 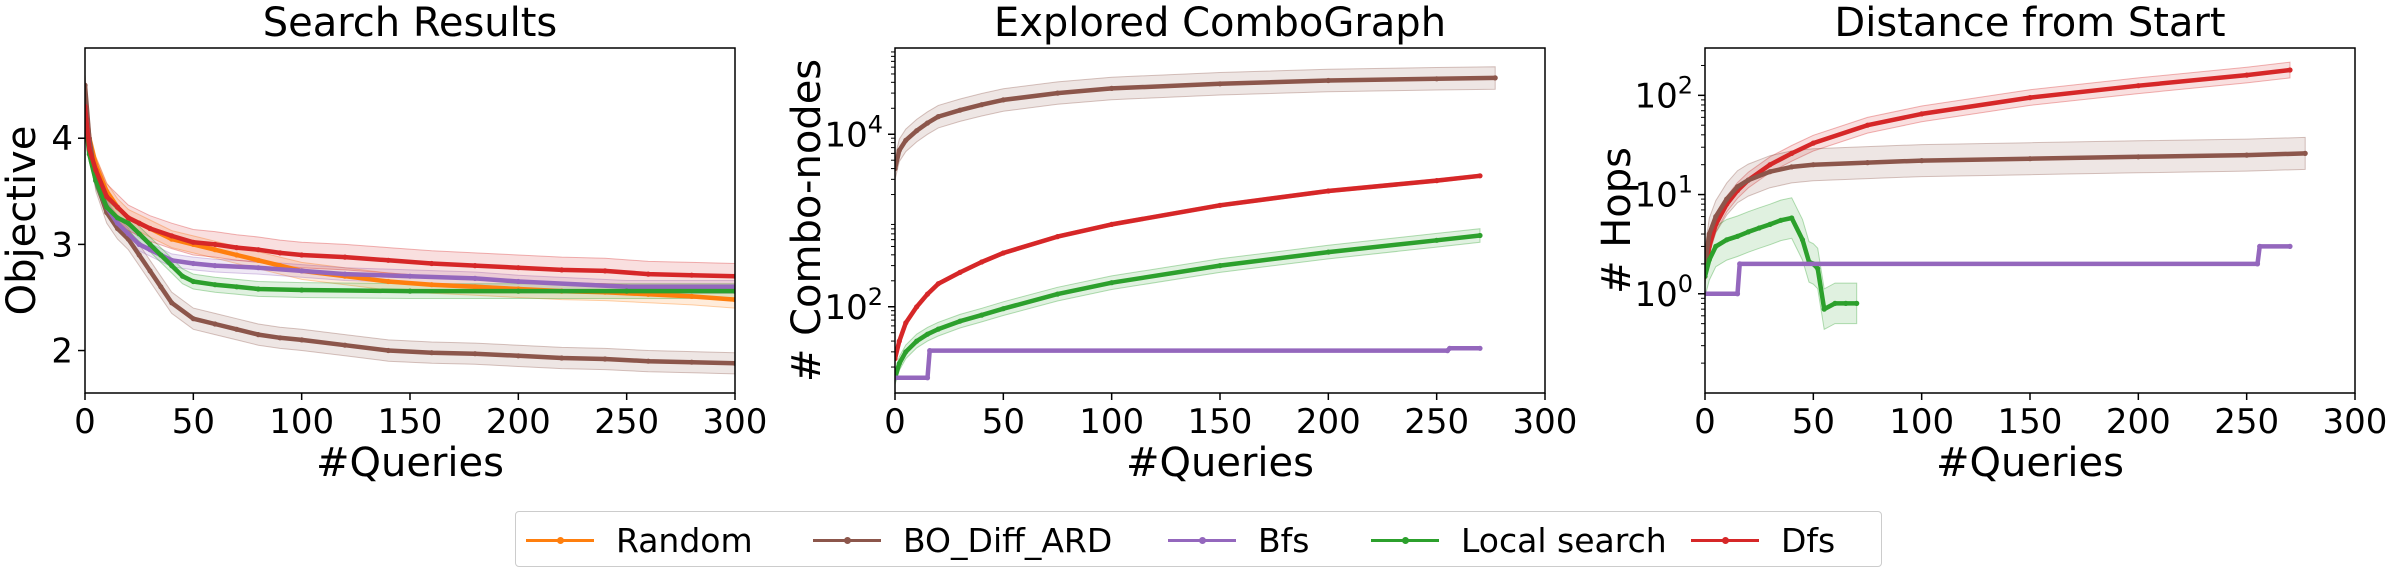 I want to click on y-axis-label: # Hops, so click(x=1617, y=220).